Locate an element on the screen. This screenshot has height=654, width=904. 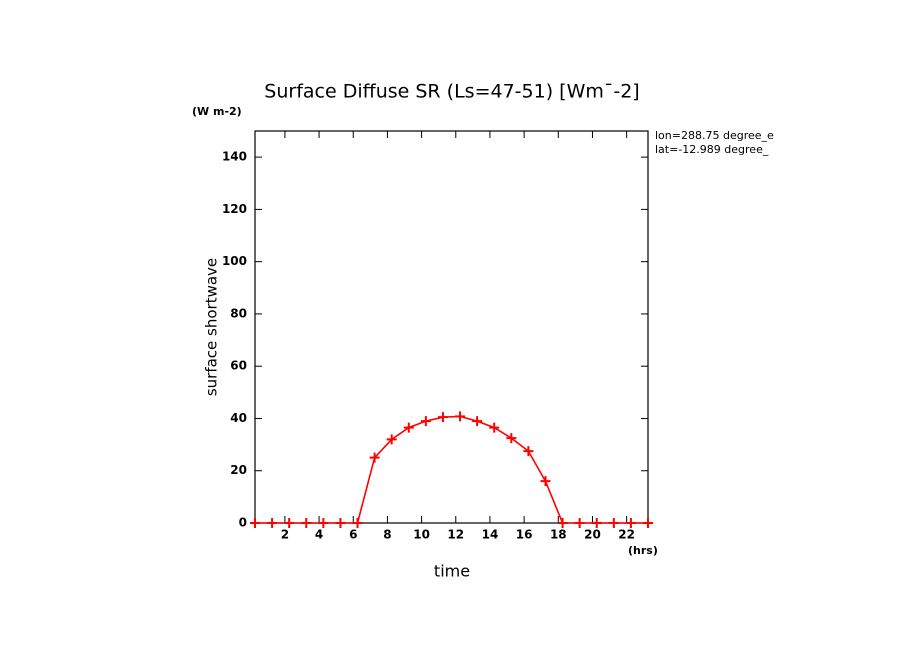
y-tick-label: 40 is located at coordinates (238, 418).